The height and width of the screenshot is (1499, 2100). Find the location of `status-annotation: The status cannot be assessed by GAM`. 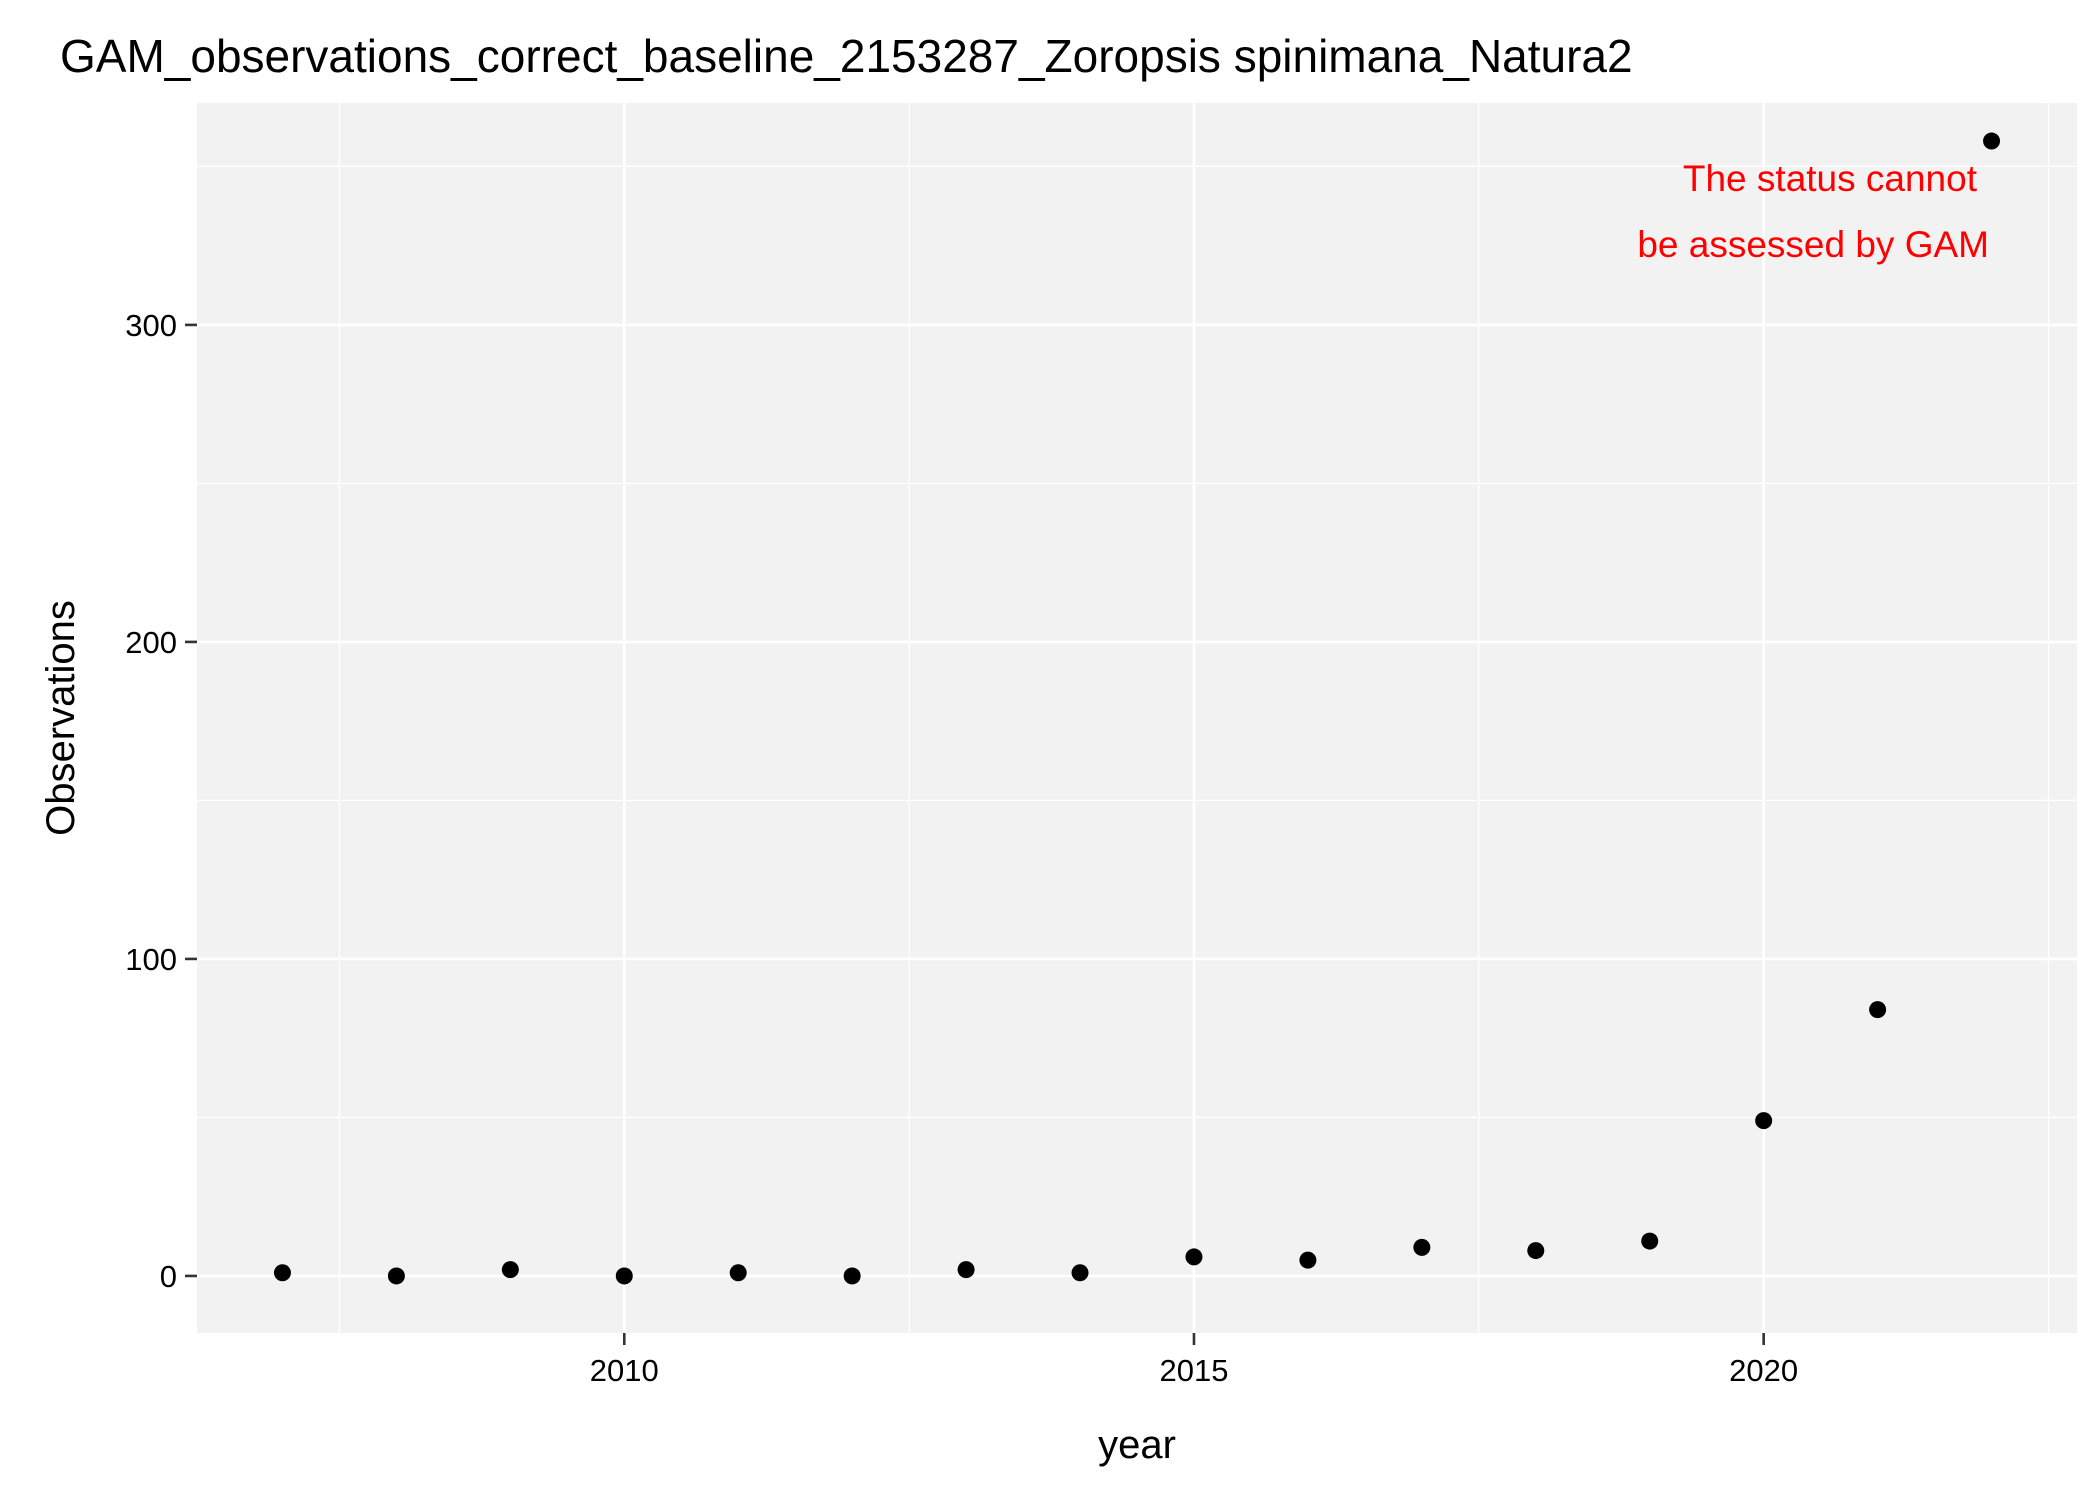

status-annotation: The status cannot be assessed by GAM is located at coordinates (1813, 211).